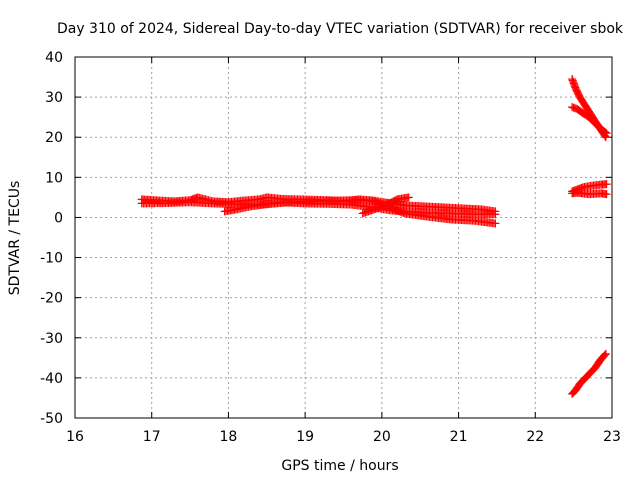  What do you see at coordinates (305, 437) in the screenshot?
I see `x-tick-label: 19` at bounding box center [305, 437].